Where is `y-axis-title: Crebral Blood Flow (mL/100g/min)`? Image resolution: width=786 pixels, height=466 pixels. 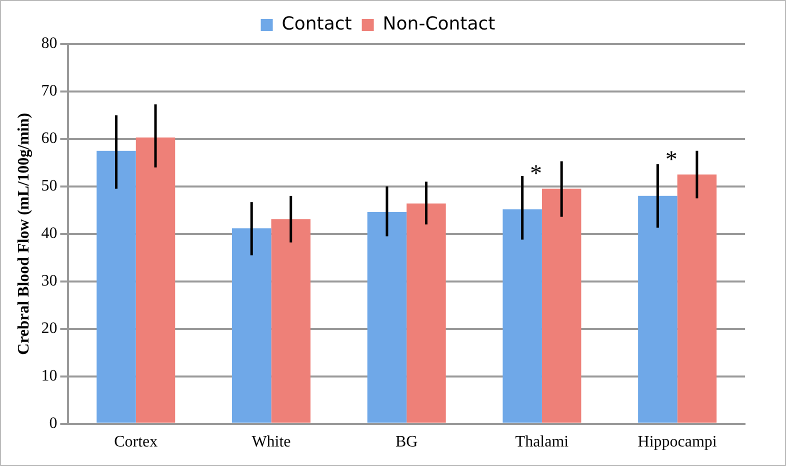 y-axis-title: Crebral Blood Flow (mL/100g/min) is located at coordinates (24, 233).